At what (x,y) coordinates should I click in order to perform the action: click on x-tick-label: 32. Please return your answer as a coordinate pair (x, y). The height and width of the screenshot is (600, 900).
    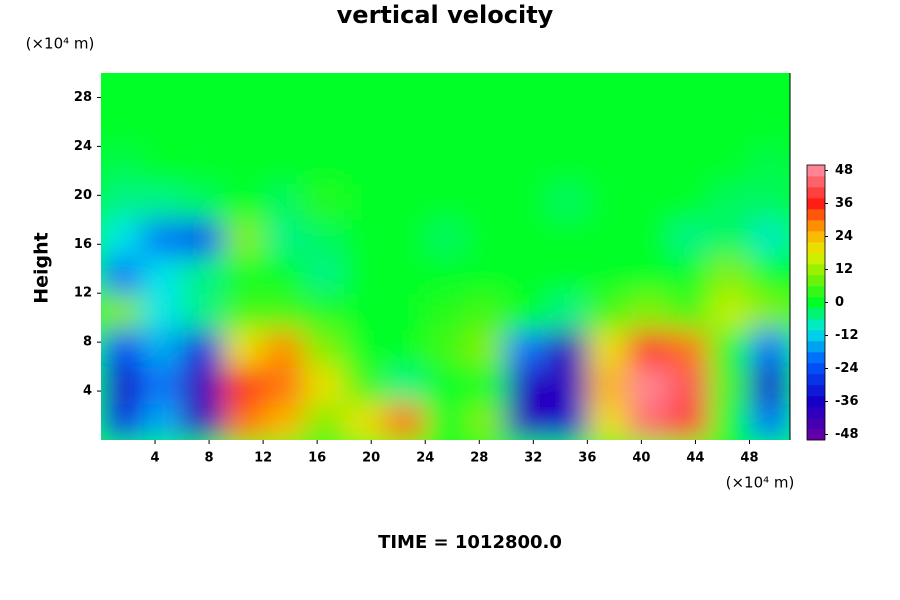
    Looking at the image, I should click on (533, 458).